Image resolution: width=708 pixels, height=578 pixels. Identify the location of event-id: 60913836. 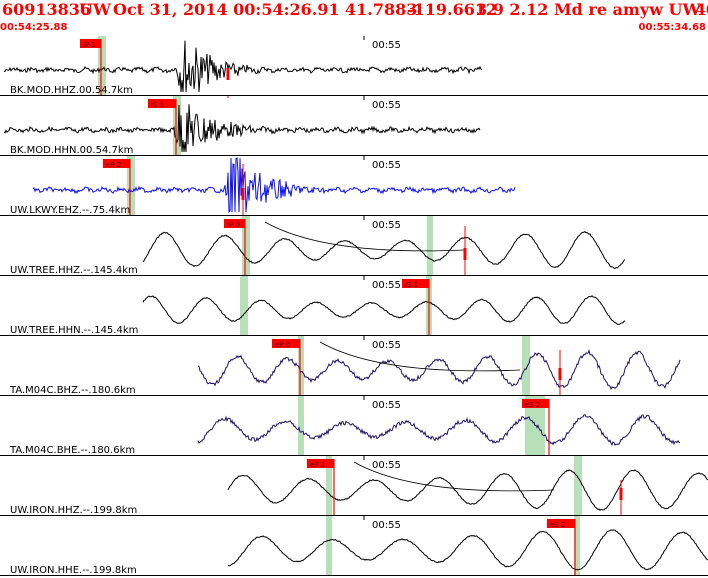
(47, 9).